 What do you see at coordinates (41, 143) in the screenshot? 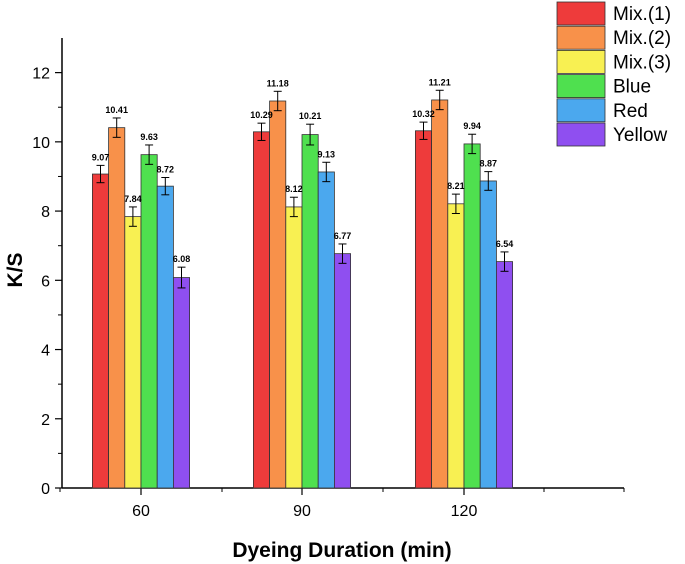
I see `y-tick-label: 10` at bounding box center [41, 143].